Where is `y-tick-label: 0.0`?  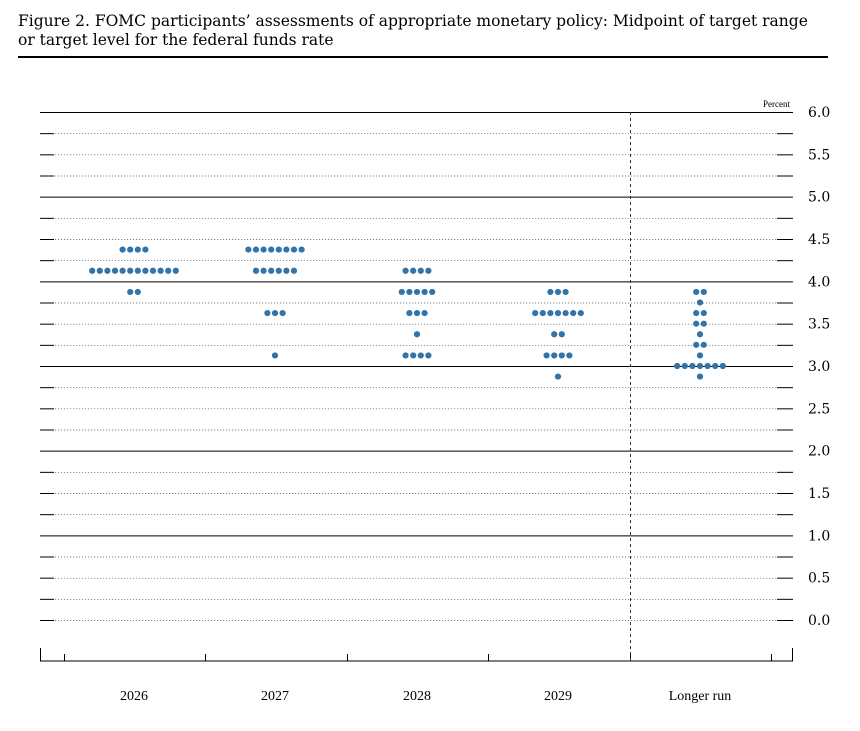
y-tick-label: 0.0 is located at coordinates (819, 621).